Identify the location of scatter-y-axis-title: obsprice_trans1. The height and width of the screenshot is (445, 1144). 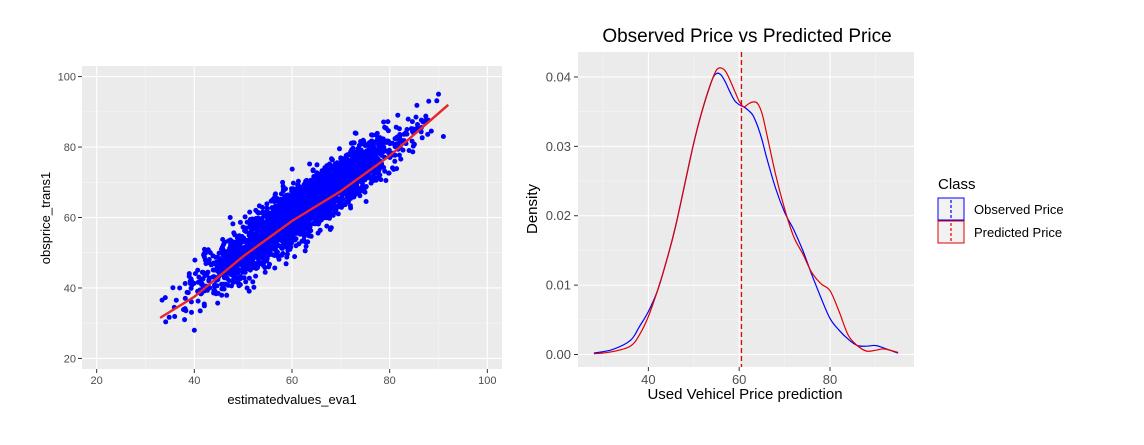
(45, 218).